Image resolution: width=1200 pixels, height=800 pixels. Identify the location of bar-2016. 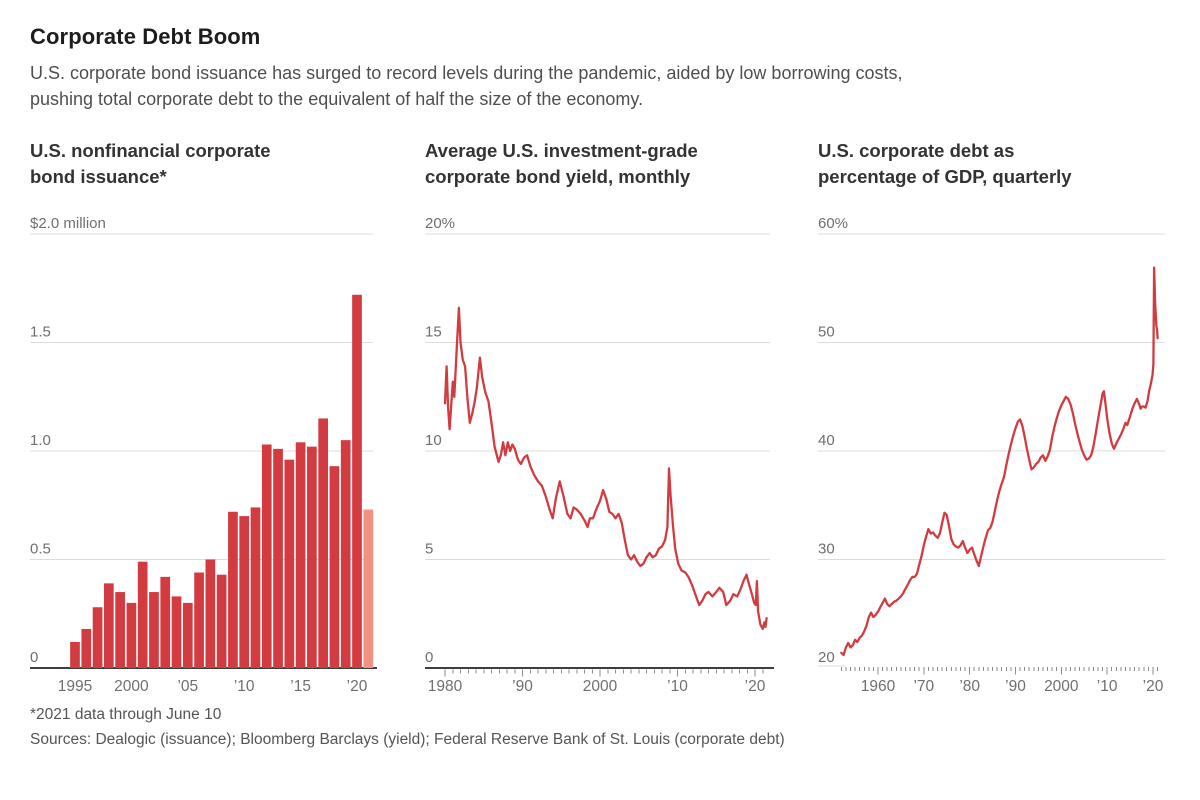
(312, 557).